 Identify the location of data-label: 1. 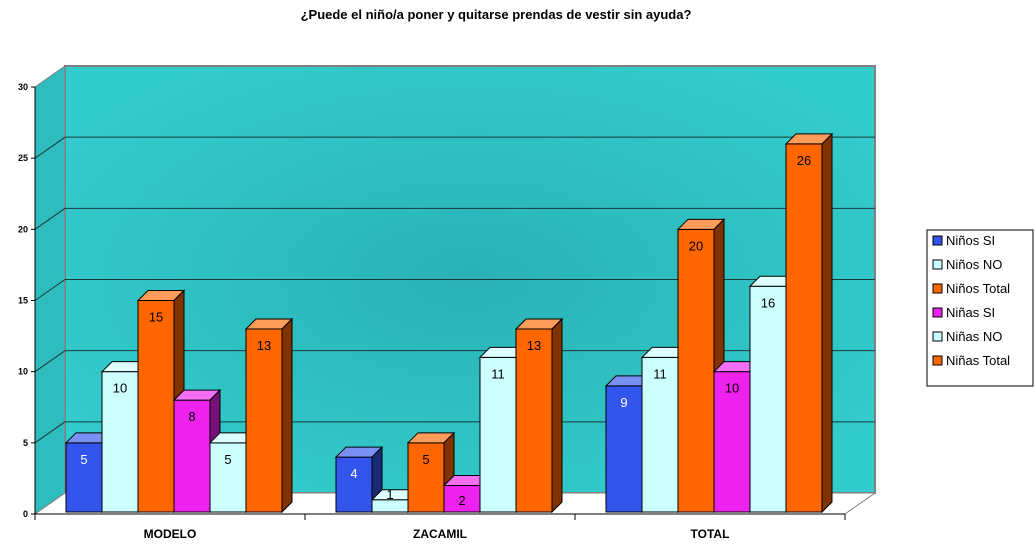
(389, 494).